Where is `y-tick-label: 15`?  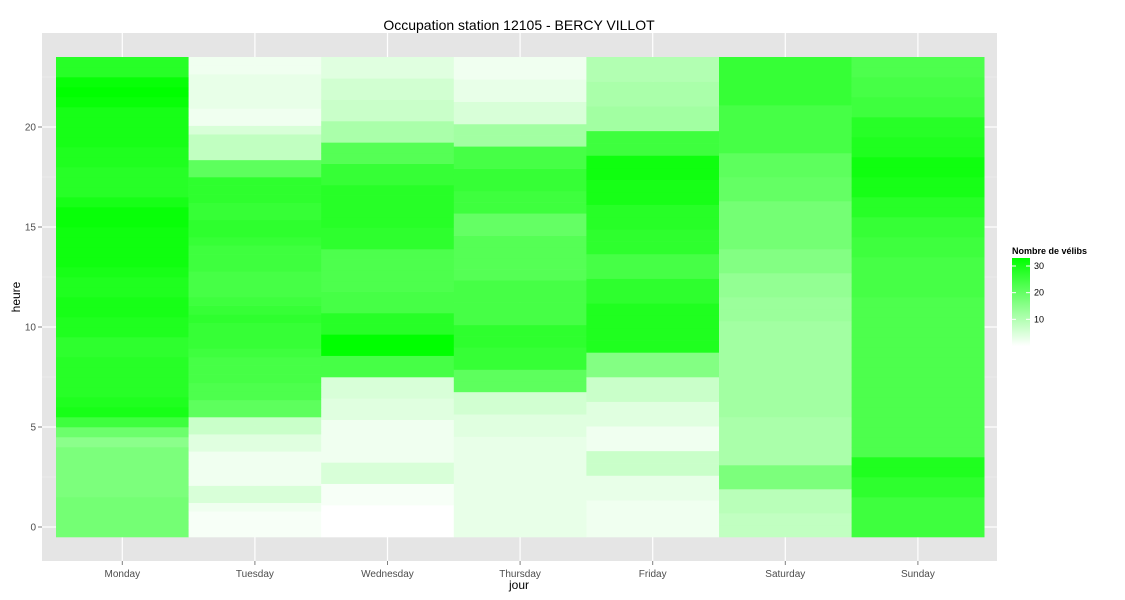
y-tick-label: 15 is located at coordinates (31, 228).